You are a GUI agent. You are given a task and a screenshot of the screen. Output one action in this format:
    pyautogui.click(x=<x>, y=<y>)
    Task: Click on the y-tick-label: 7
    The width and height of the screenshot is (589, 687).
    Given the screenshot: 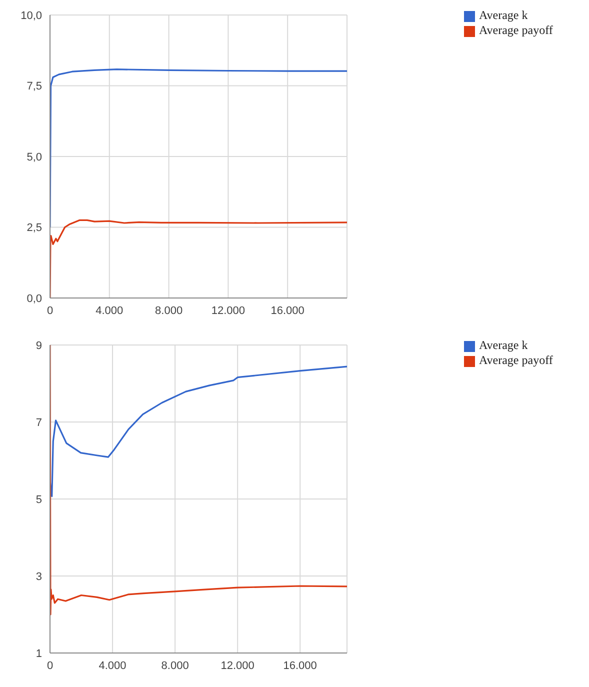 What is the action you would take?
    pyautogui.click(x=39, y=422)
    